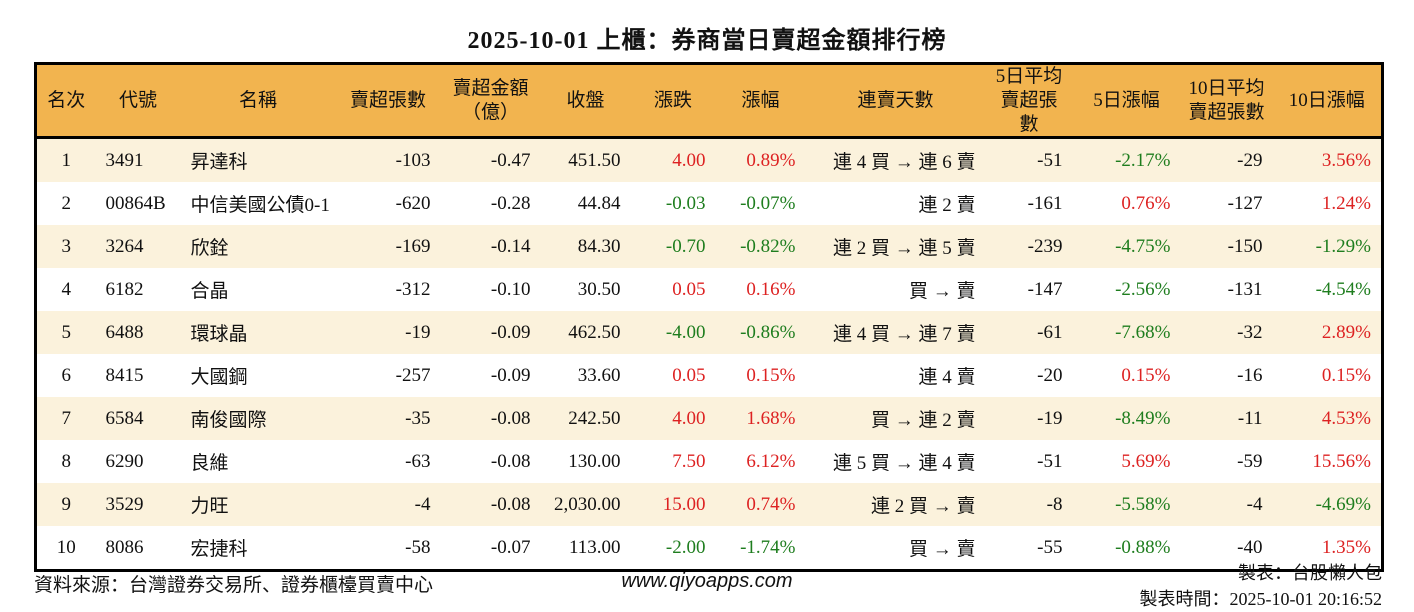 This screenshot has height=612, width=1414. Describe the element at coordinates (1143, 246) in the screenshot. I see `cell-pct5: -4.75%` at that location.